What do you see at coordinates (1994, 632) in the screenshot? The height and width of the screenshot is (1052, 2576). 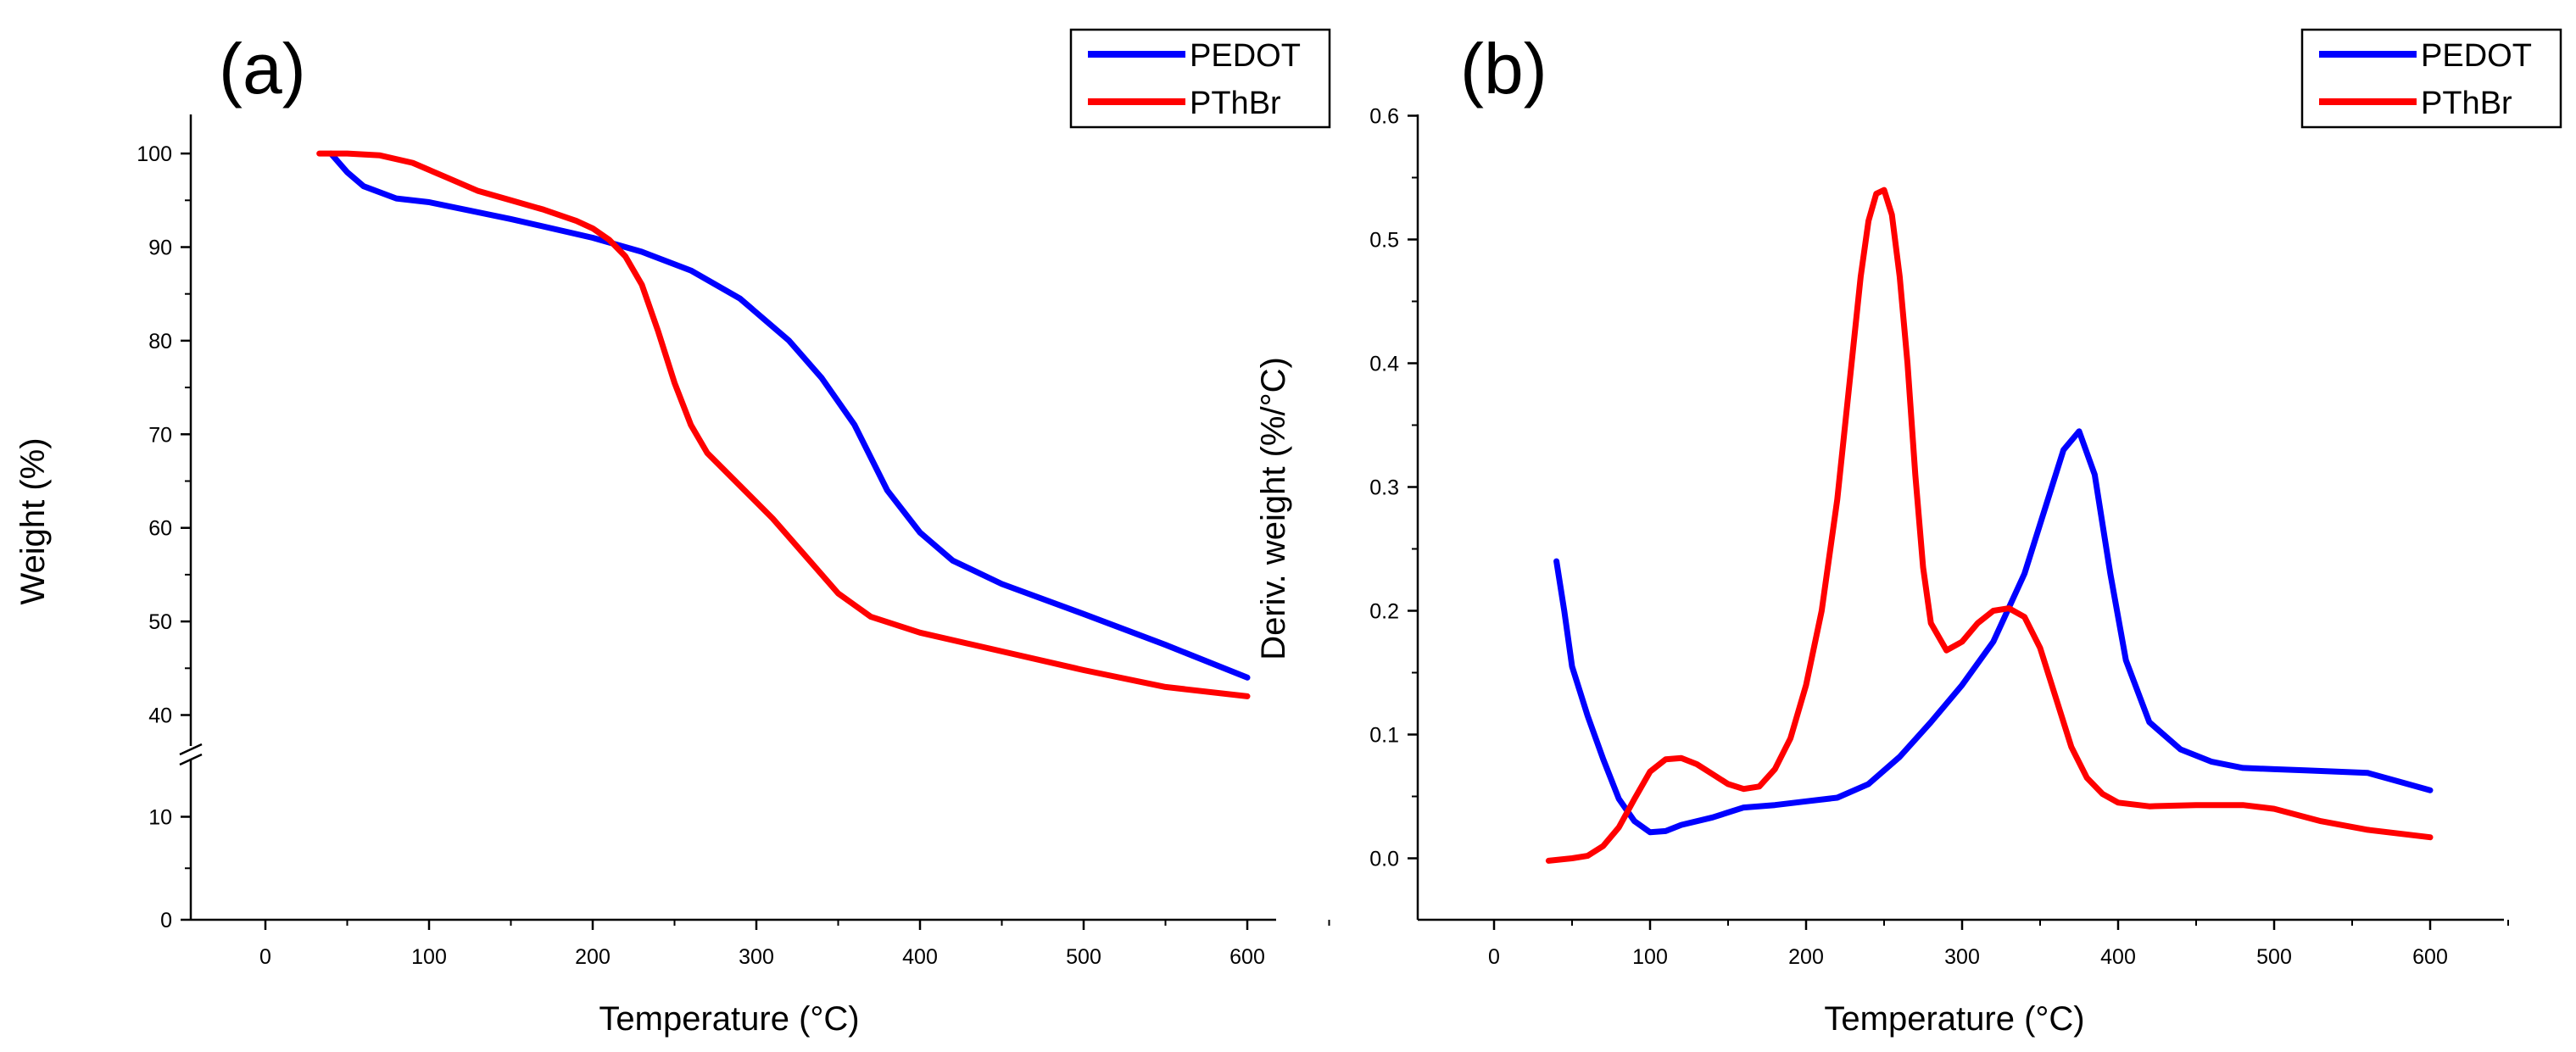 I see `panel-b-series-pedot` at bounding box center [1994, 632].